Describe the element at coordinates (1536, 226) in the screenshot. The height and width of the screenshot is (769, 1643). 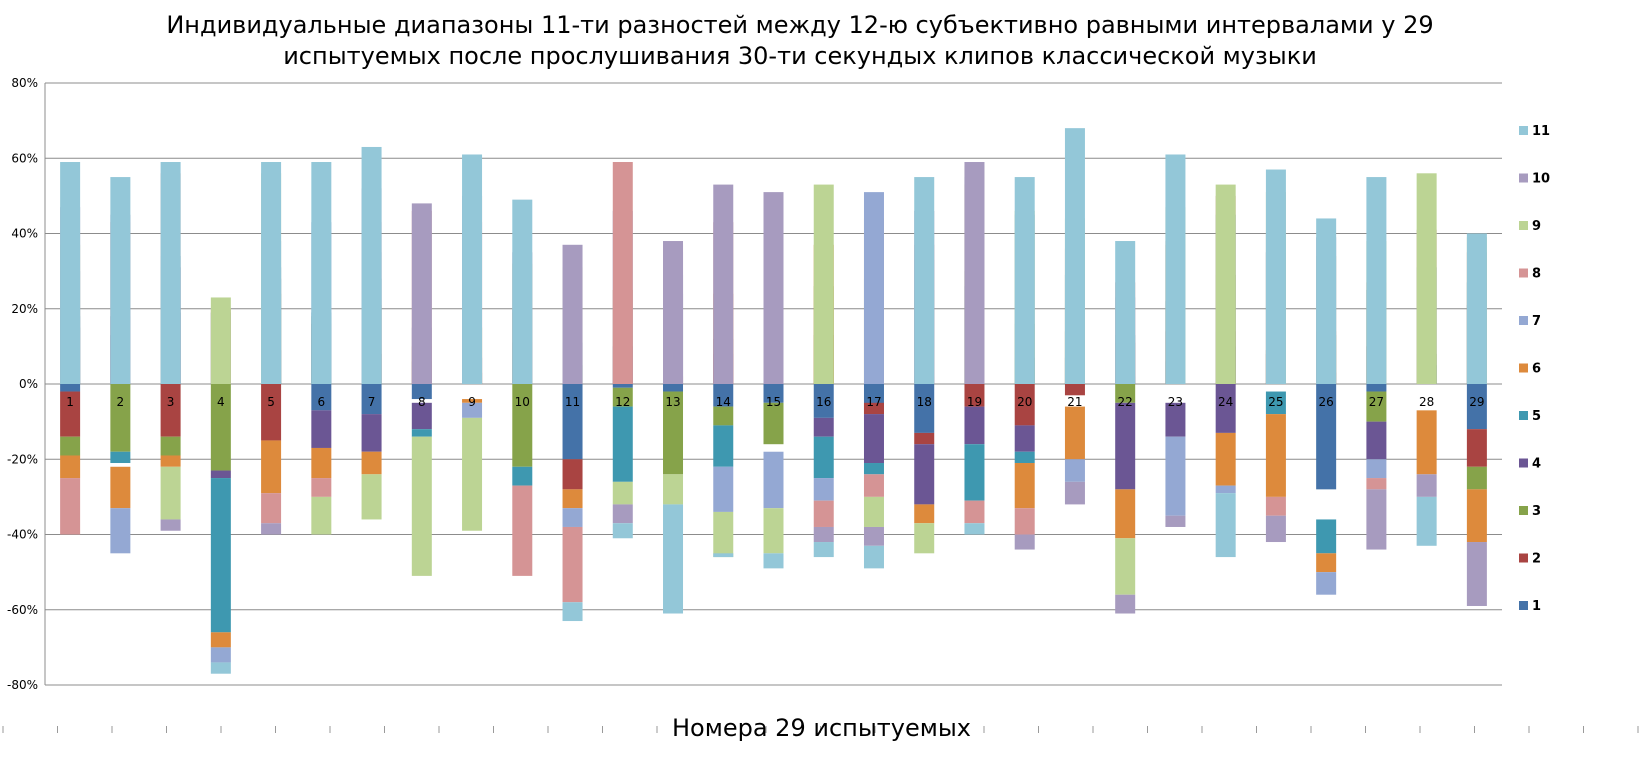
I see `legend-label-9: 9` at that location.